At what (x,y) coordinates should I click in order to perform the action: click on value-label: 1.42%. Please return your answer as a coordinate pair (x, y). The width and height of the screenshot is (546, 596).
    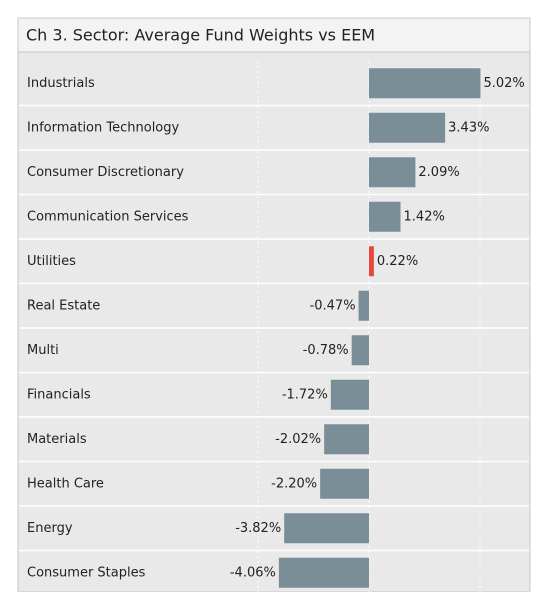
    Looking at the image, I should click on (424, 216).